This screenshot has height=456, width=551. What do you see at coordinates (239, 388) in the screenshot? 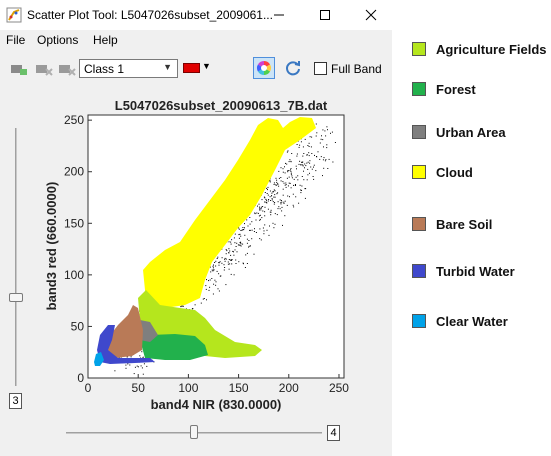
I see `x-tick-label: 150` at bounding box center [239, 388].